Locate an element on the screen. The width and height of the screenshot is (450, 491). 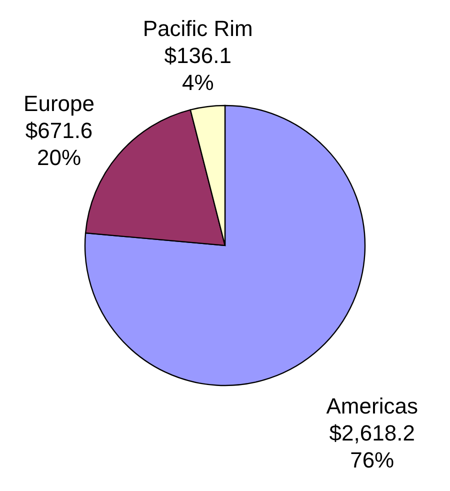
slice-label: Americas is located at coordinates (372, 405).